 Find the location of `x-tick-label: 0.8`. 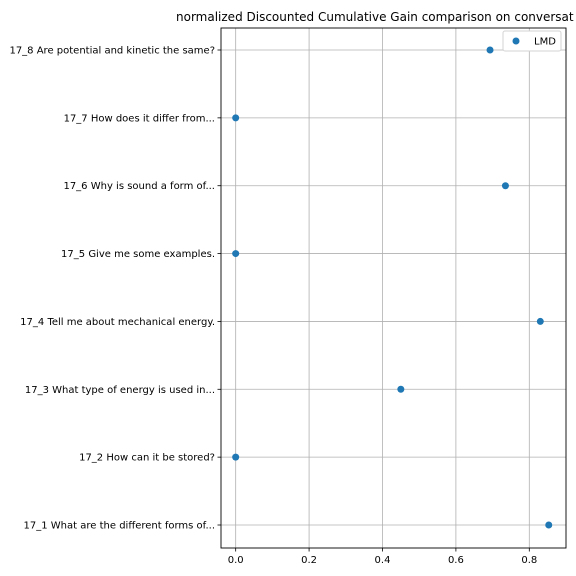

x-tick-label: 0.8 is located at coordinates (529, 560).